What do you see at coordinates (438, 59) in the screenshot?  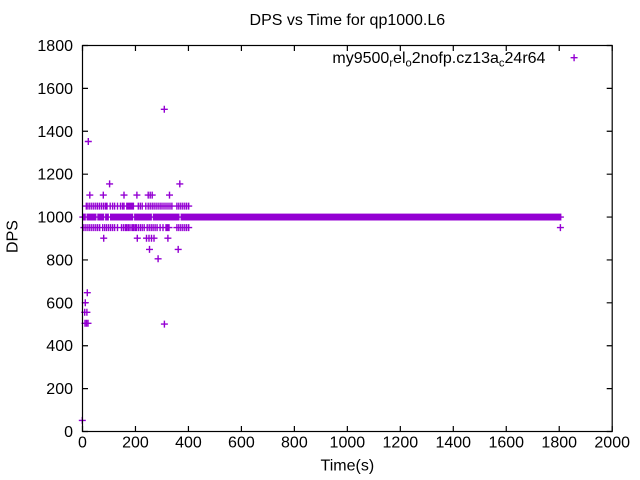 I see `svg-text: my9500relo2nofp.cz13ac24r64` at bounding box center [438, 59].